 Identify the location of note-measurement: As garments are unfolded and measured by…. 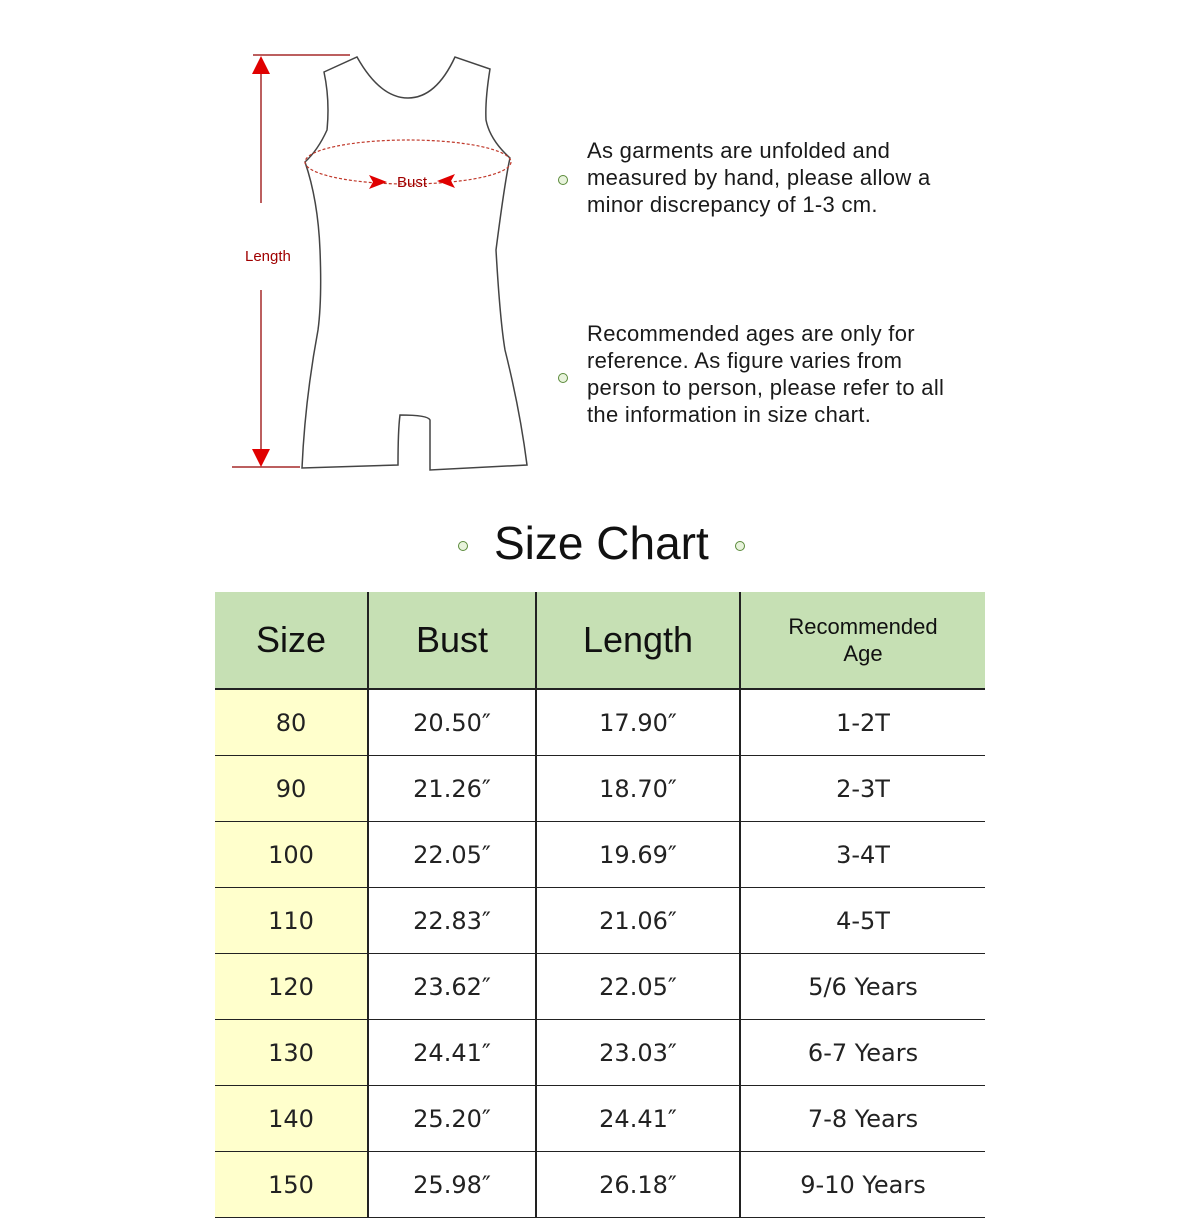
(758, 177).